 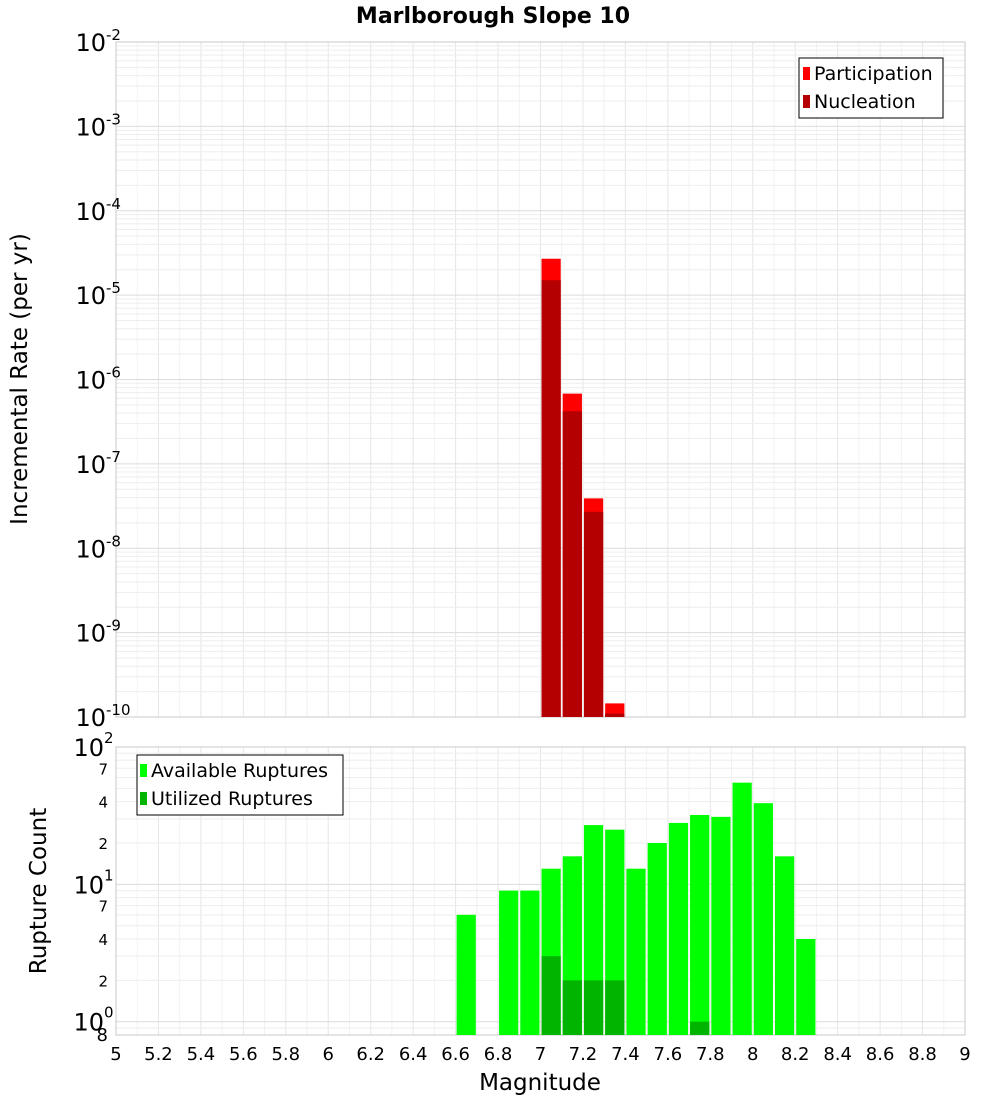 What do you see at coordinates (540, 1083) in the screenshot?
I see `x-axis-label: Magnitude` at bounding box center [540, 1083].